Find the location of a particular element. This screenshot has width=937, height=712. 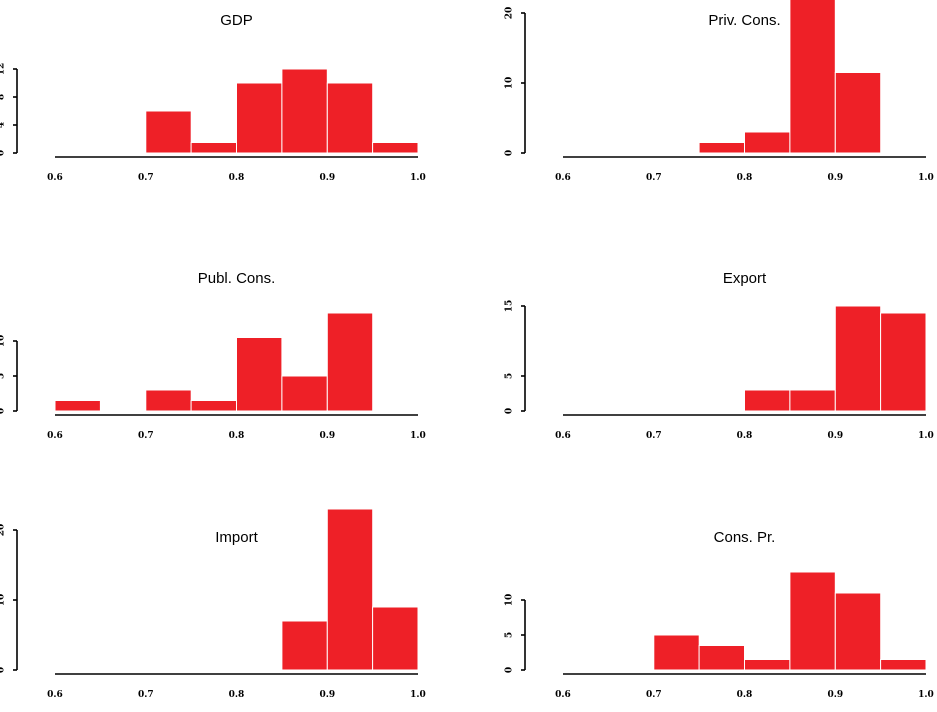

panel-title: Priv. Cons. is located at coordinates (744, 20).